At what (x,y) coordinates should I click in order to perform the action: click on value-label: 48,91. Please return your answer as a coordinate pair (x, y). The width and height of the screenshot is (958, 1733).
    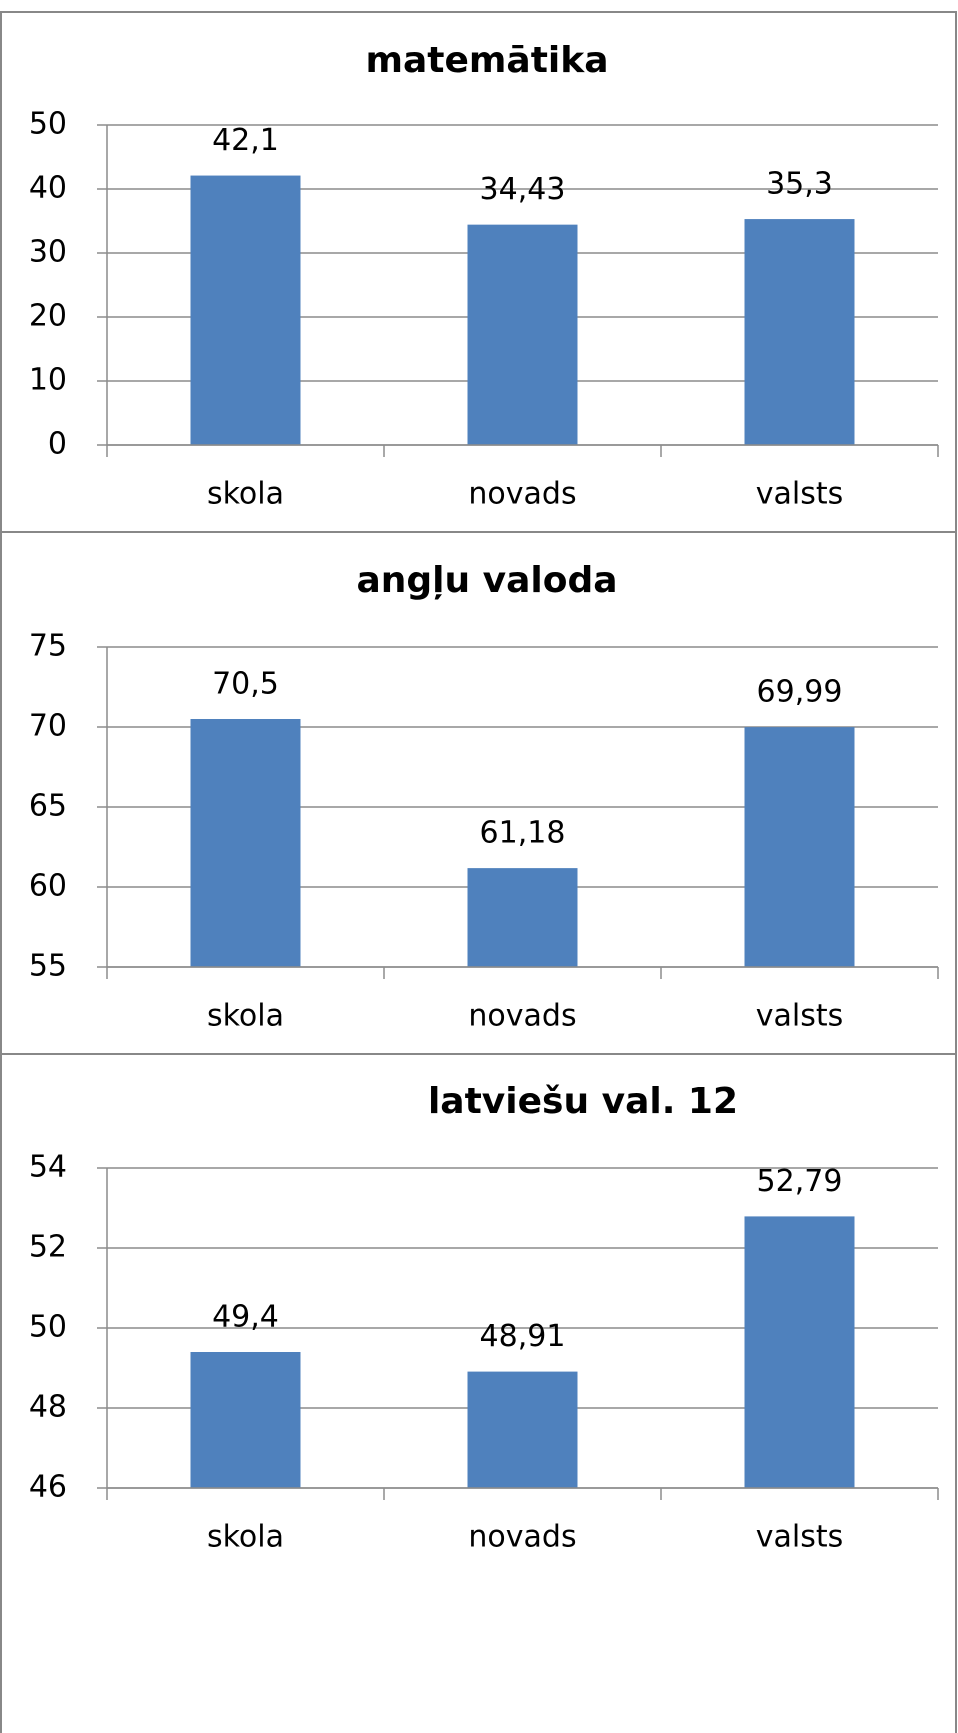
    Looking at the image, I should click on (523, 1336).